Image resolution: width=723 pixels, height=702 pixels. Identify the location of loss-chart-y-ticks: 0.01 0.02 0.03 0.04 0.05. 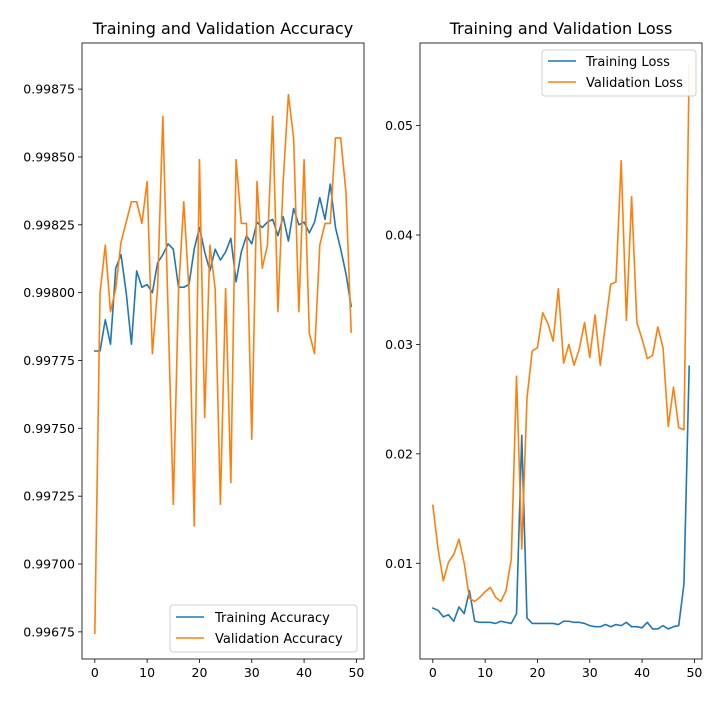
(402, 344).